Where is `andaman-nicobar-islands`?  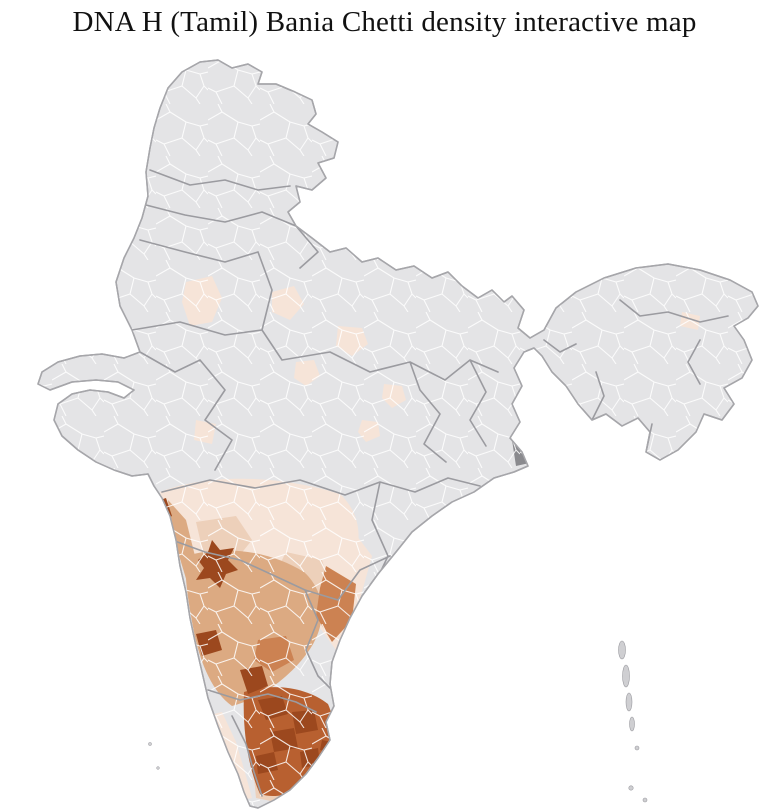 andaman-nicobar-islands is located at coordinates (633, 721).